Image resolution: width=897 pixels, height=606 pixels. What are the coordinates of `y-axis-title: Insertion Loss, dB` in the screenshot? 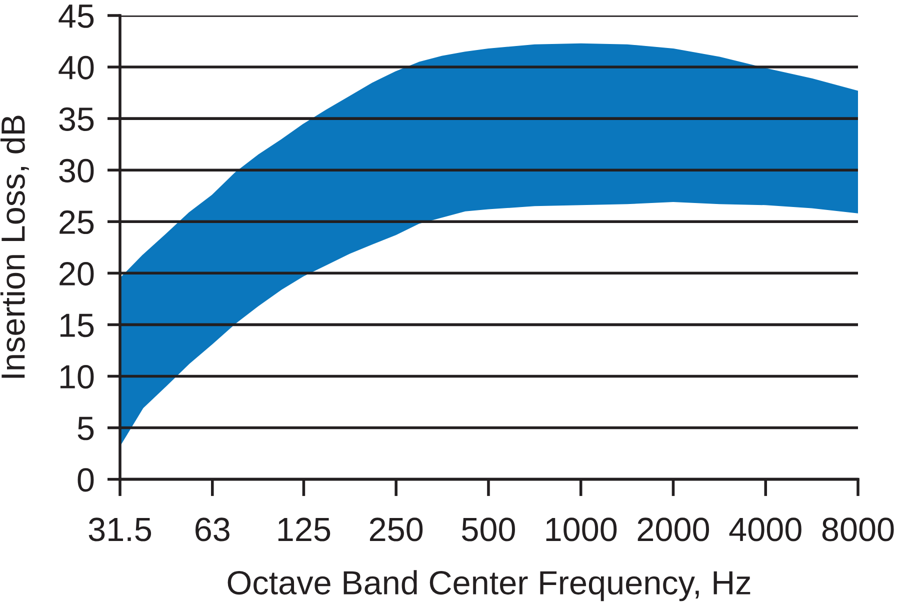 It's located at (14, 247).